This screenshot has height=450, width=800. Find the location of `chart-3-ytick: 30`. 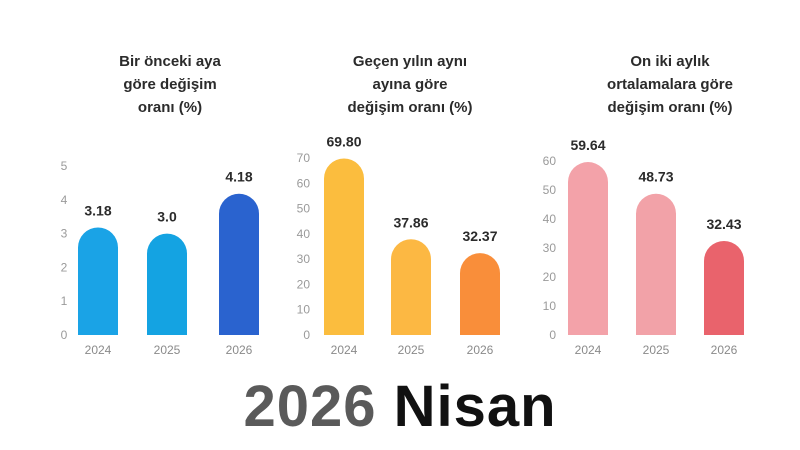

chart-3-ytick: 30 is located at coordinates (550, 248).